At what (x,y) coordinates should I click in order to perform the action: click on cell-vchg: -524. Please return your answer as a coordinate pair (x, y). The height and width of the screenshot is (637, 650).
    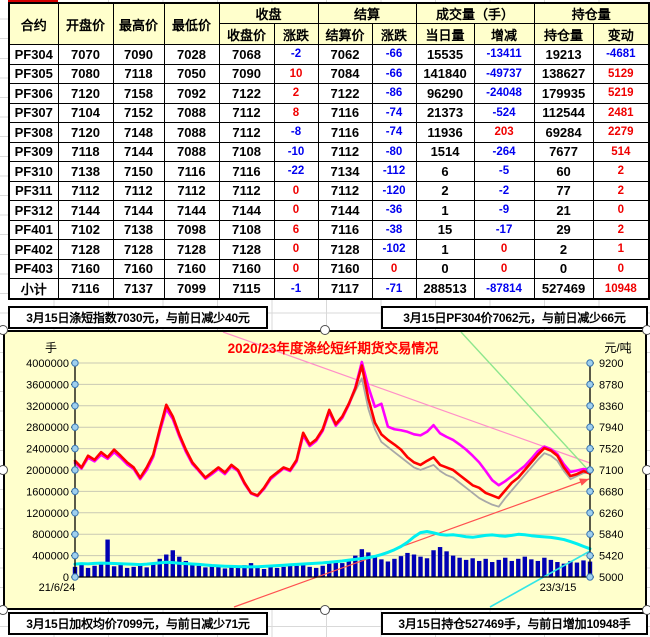
    Looking at the image, I should click on (504, 112).